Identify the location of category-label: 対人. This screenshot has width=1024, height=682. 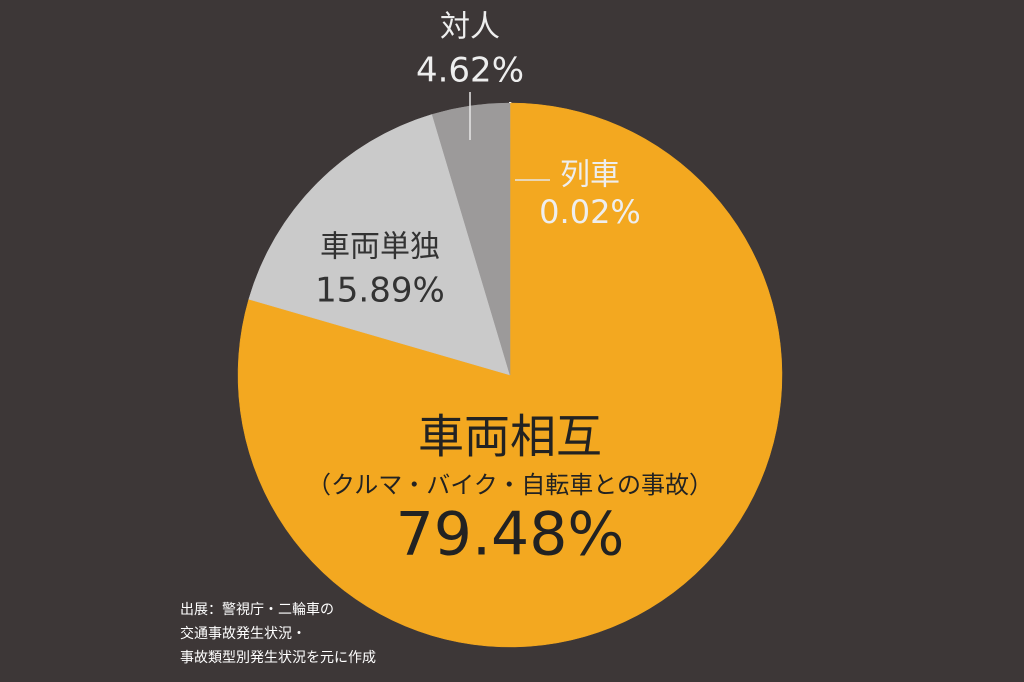
(470, 27).